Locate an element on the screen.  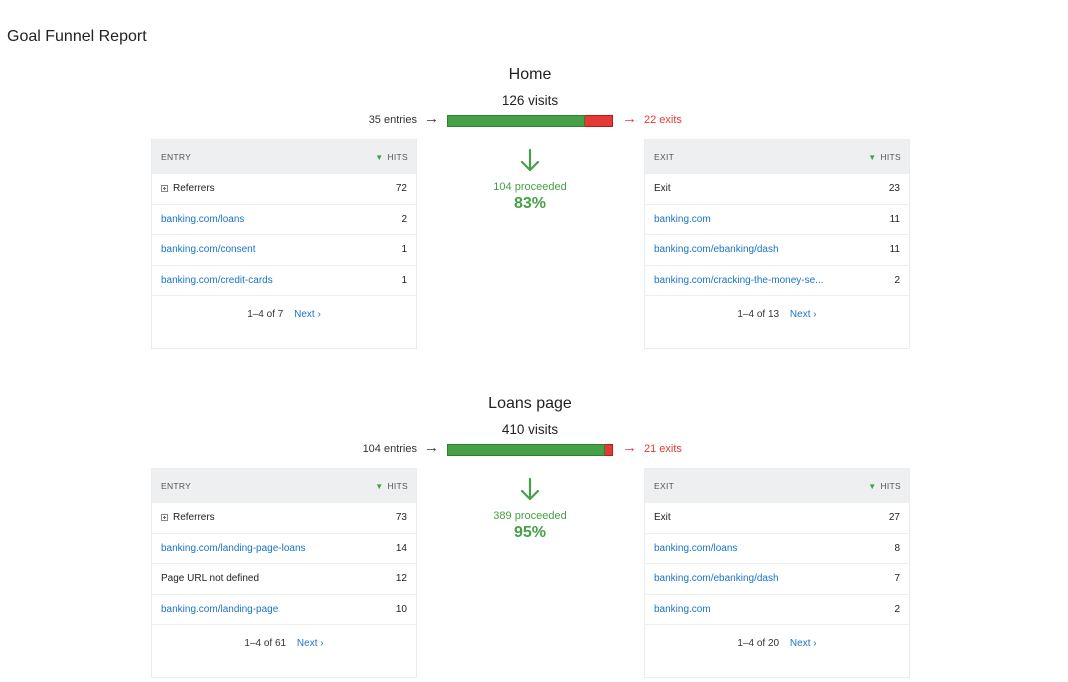
table-row: banking.com/ebanking/dash 7 is located at coordinates (777, 579).